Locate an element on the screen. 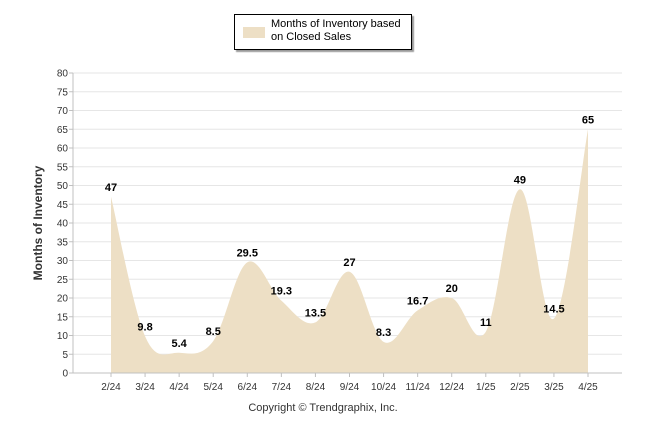 The image size is (646, 434). x-tick-label: 8/24 is located at coordinates (316, 387).